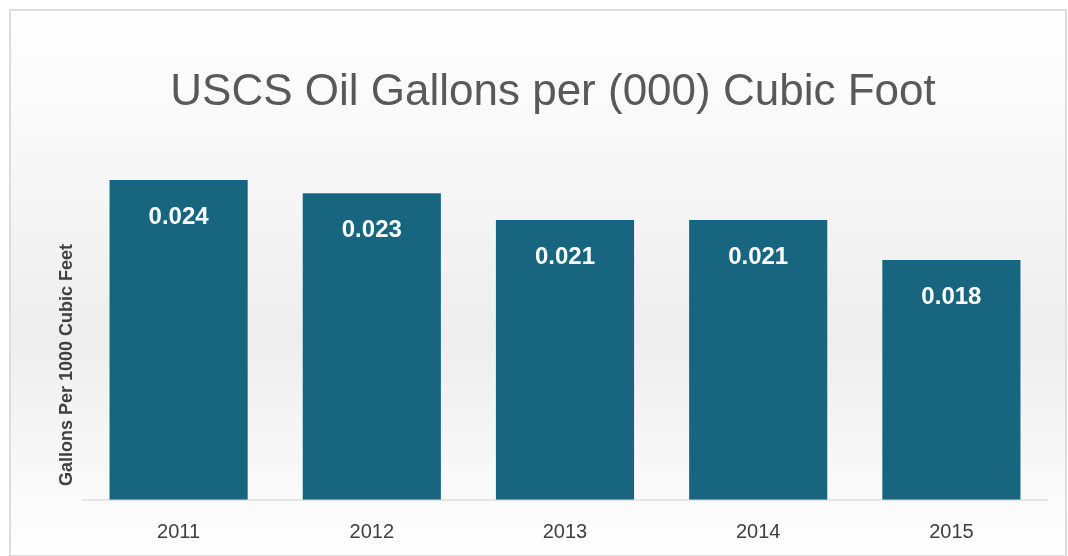 The width and height of the screenshot is (1068, 556). What do you see at coordinates (371, 229) in the screenshot?
I see `data-label: 0.023` at bounding box center [371, 229].